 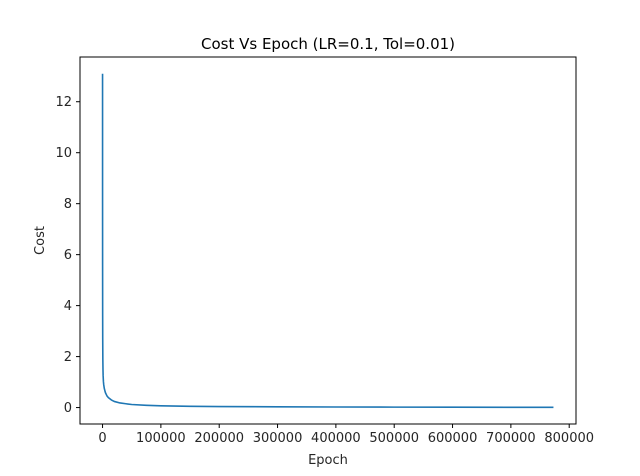 I want to click on chart-title: Cost Vs Epoch (LR=0.1, Tol=0.01), so click(x=328, y=44).